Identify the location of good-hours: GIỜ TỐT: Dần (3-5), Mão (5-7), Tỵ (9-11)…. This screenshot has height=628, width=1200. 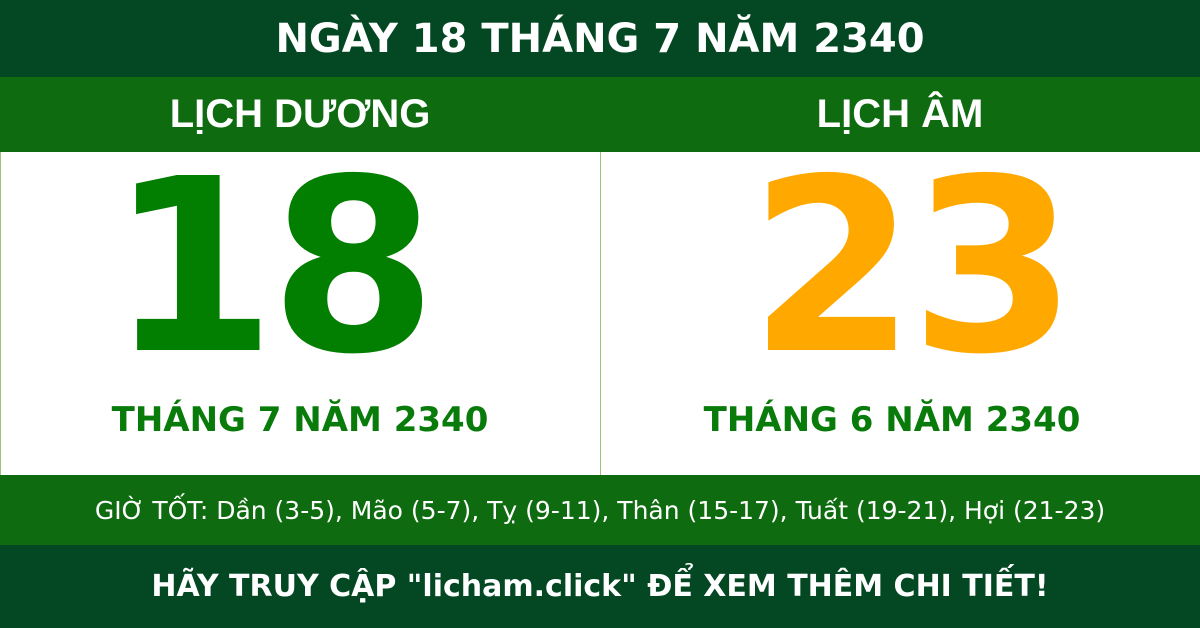
(600, 510).